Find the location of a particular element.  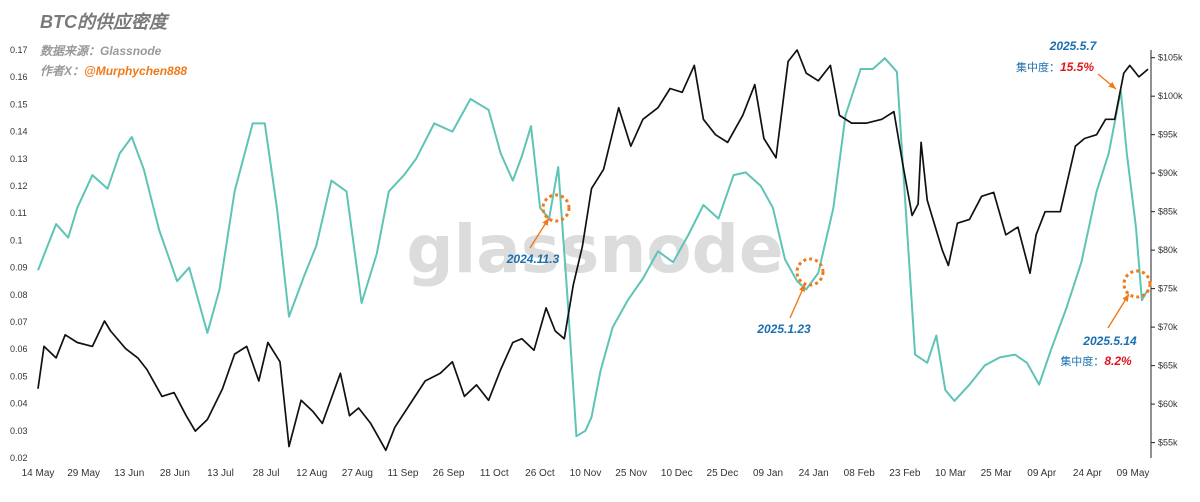

left-axis-tick-label: 0.13 is located at coordinates (19, 159).